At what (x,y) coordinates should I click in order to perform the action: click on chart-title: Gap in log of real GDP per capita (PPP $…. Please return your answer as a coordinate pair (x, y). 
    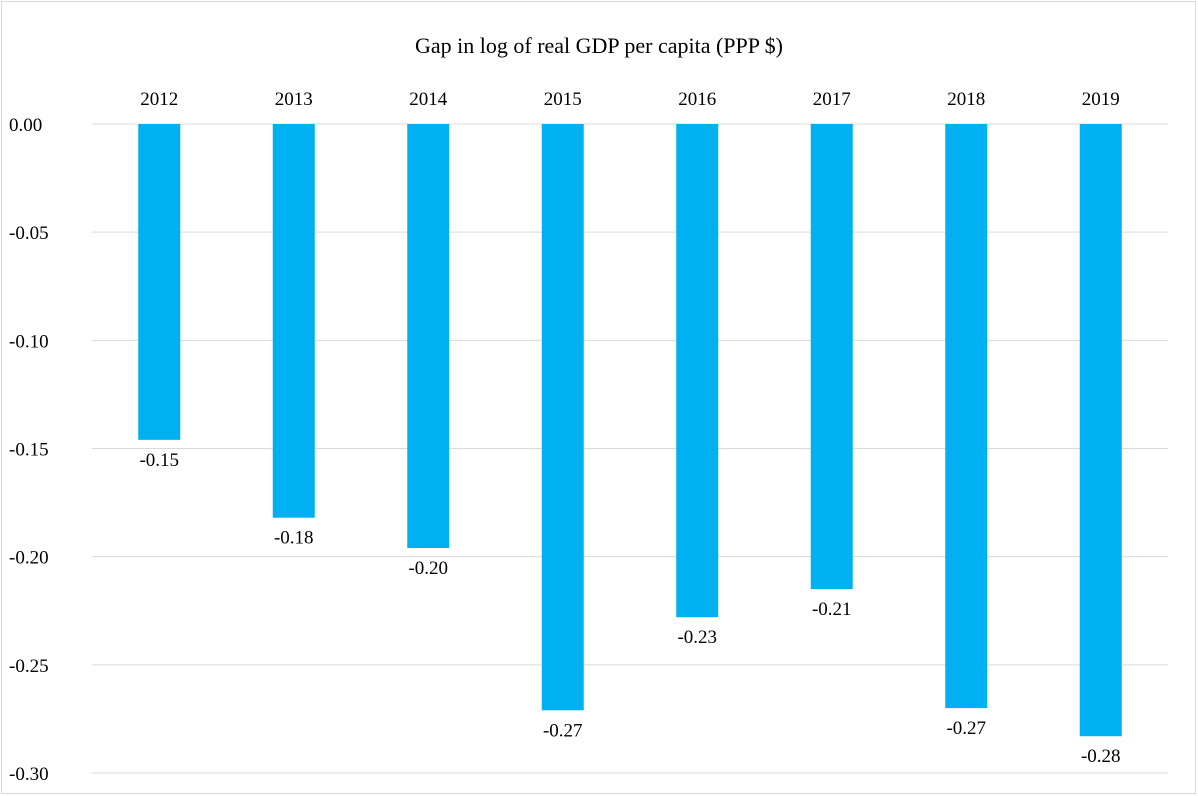
    Looking at the image, I should click on (599, 45).